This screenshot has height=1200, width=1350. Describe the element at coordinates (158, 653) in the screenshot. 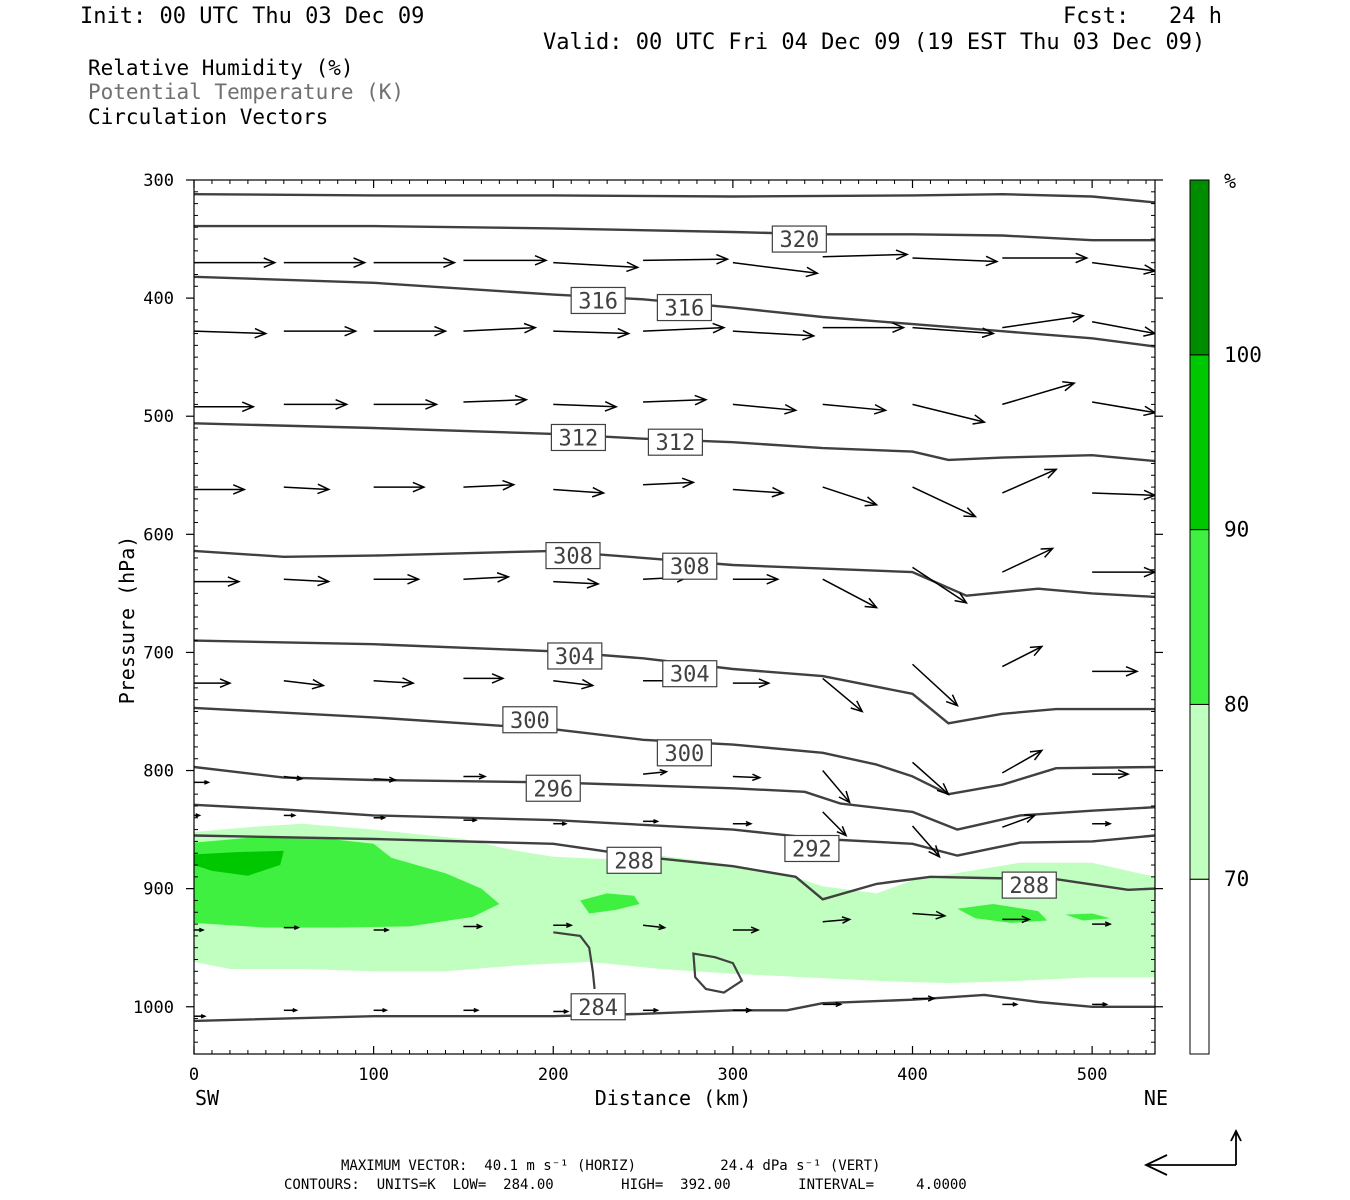

I see `y-tick-label: 700` at that location.